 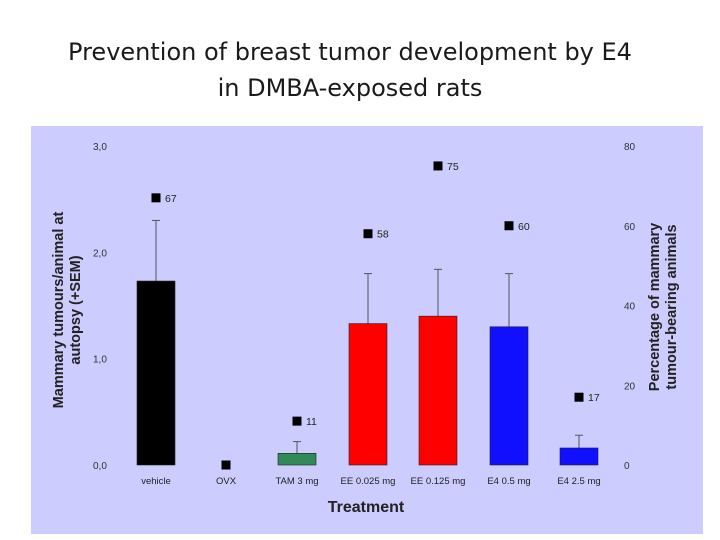 What do you see at coordinates (453, 167) in the screenshot?
I see `percentage-data-label: 75` at bounding box center [453, 167].